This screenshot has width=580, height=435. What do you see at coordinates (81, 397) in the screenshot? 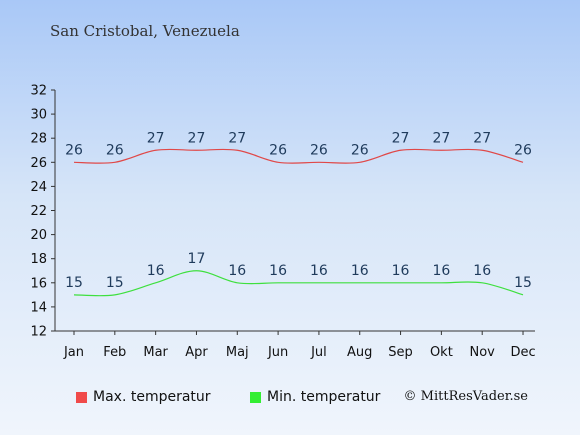
I see `legend-swatch-max` at bounding box center [81, 397].